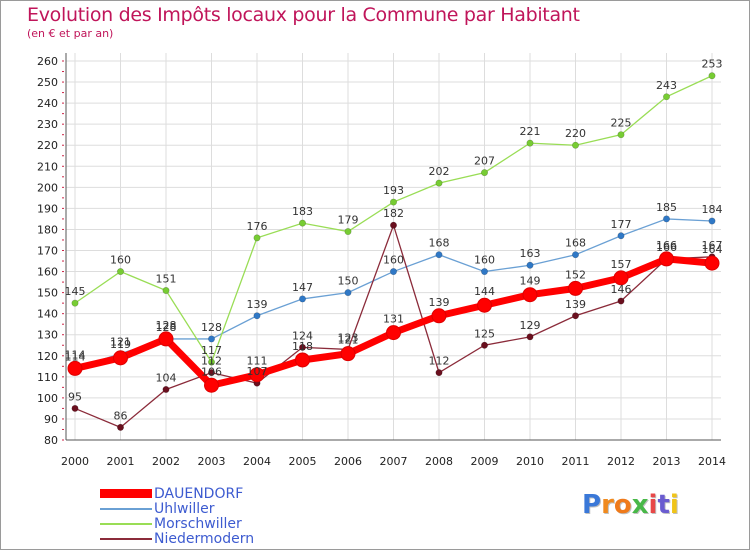 This screenshot has width=750, height=550. I want to click on data-label-morschwiller: 202, so click(439, 171).